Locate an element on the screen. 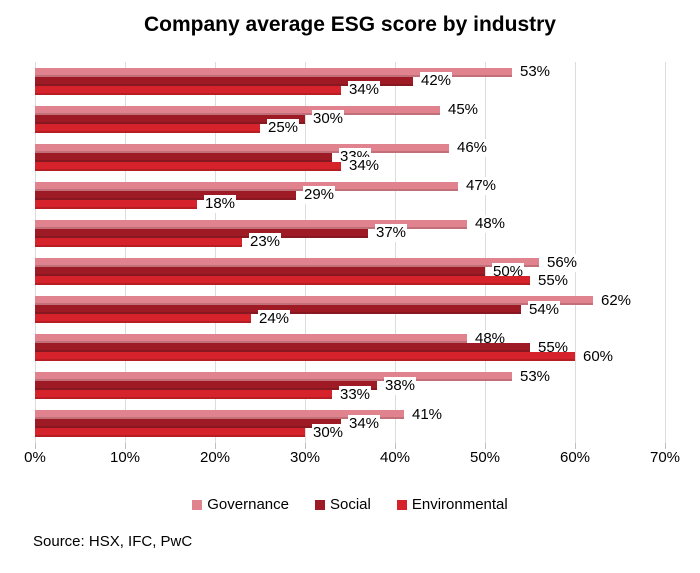  legend-item-governance: Governance is located at coordinates (240, 504).